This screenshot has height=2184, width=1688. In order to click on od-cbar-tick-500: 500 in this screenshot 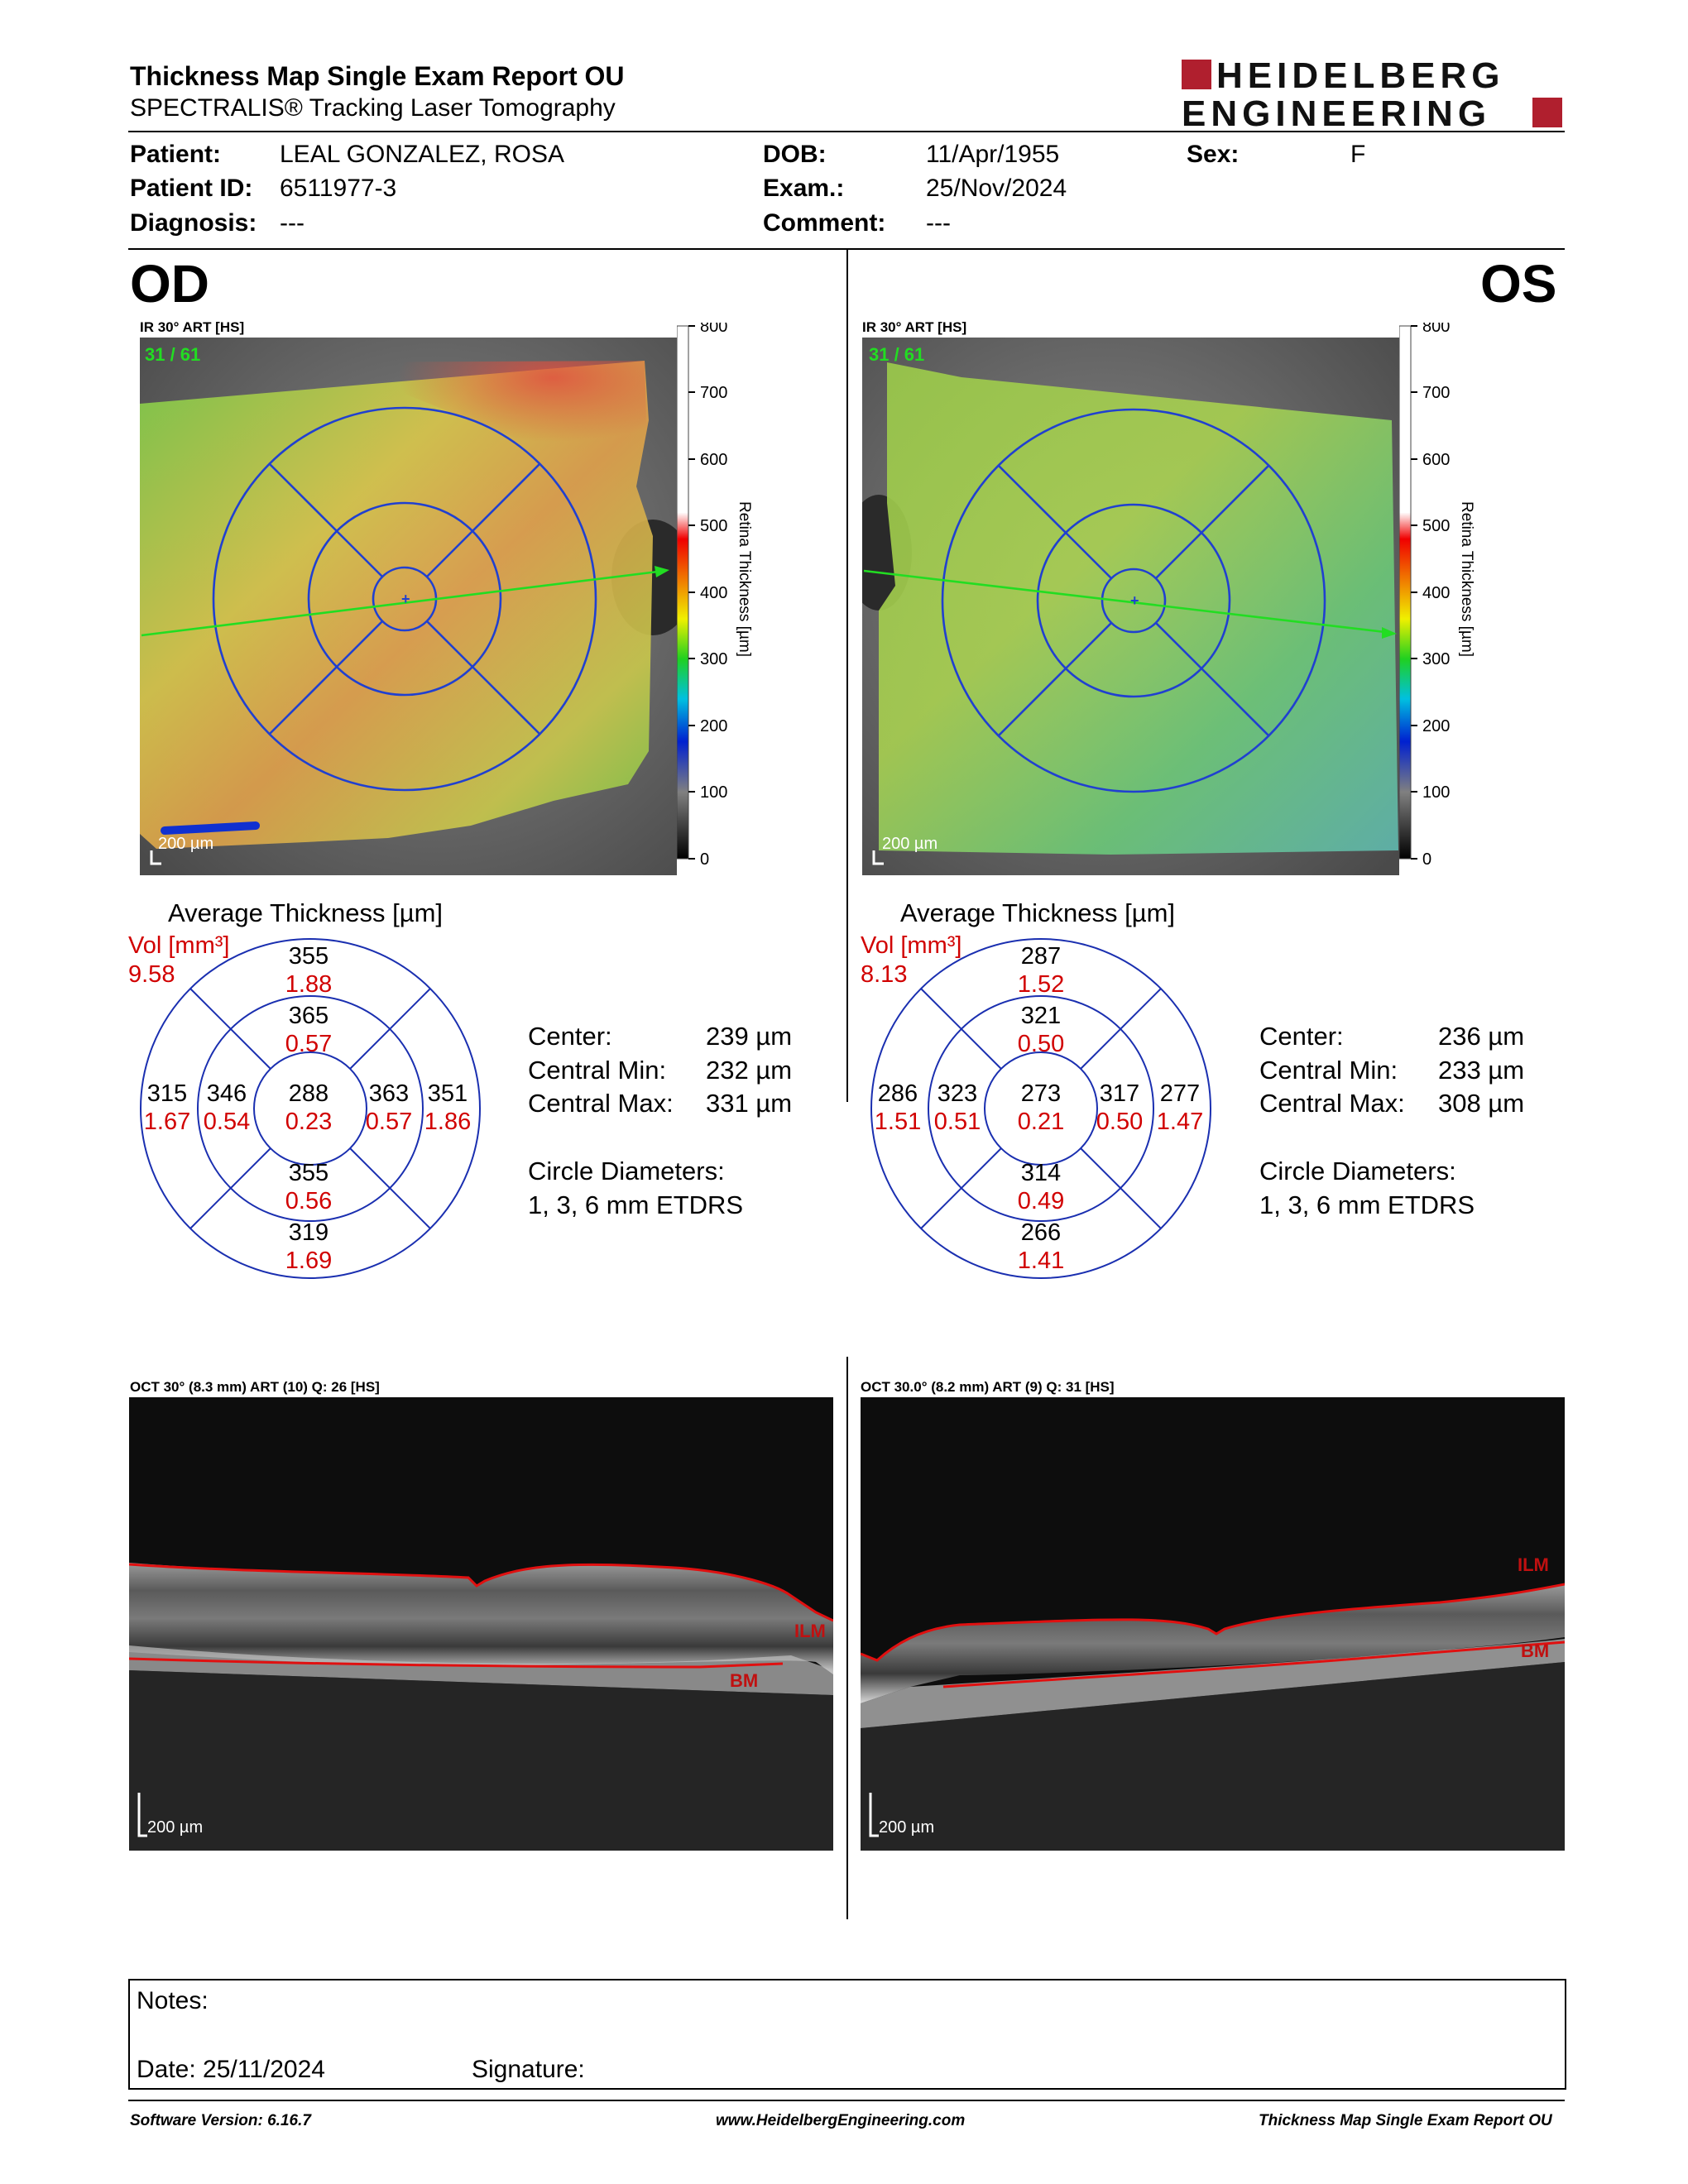, I will do `click(713, 526)`.